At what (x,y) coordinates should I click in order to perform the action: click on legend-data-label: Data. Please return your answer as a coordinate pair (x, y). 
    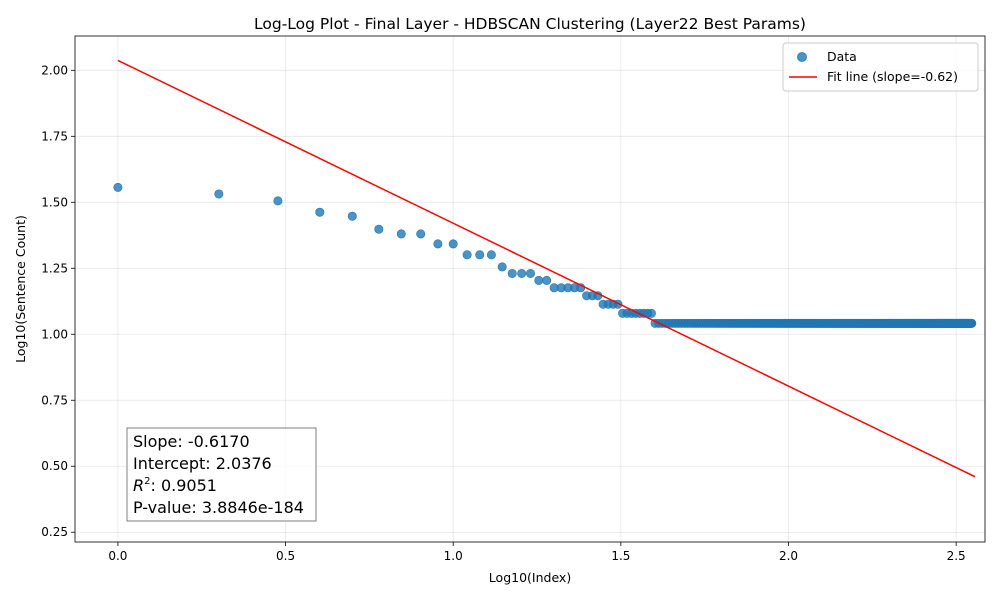
    Looking at the image, I should click on (842, 56).